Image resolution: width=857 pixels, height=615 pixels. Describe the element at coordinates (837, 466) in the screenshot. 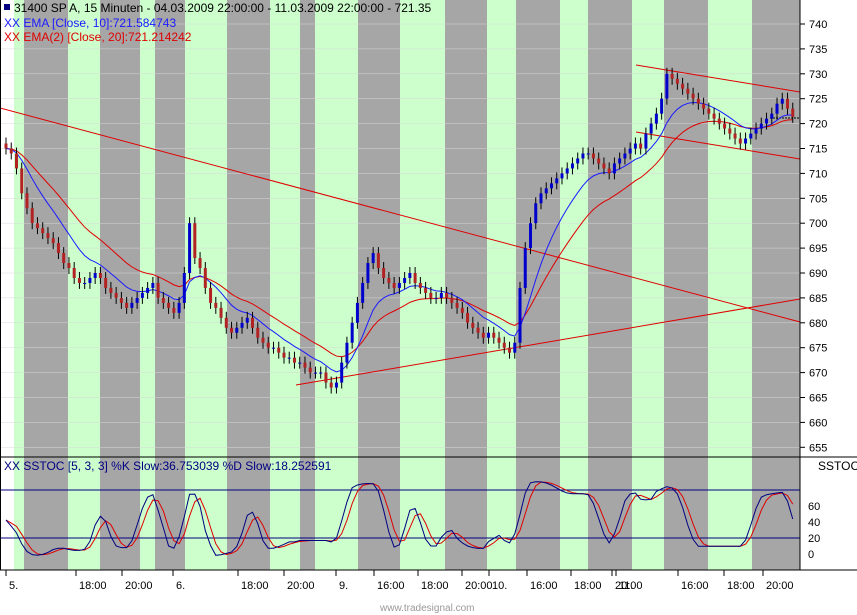

I see `stoch-axis-tag: SSTOC` at that location.